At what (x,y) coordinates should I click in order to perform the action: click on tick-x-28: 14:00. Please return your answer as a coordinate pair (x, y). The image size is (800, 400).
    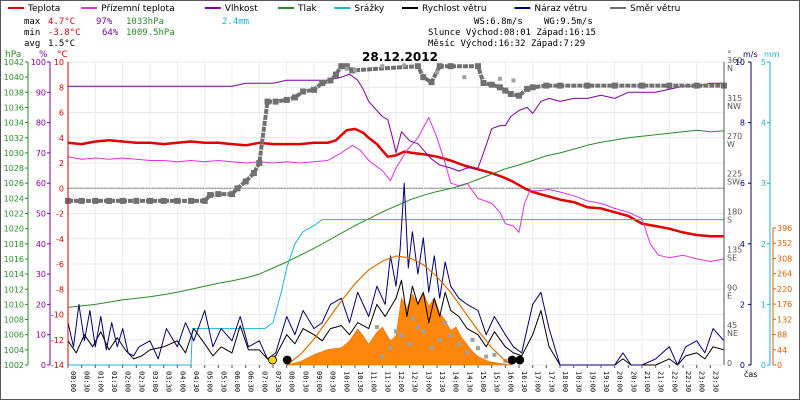
    Looking at the image, I should click on (456, 381).